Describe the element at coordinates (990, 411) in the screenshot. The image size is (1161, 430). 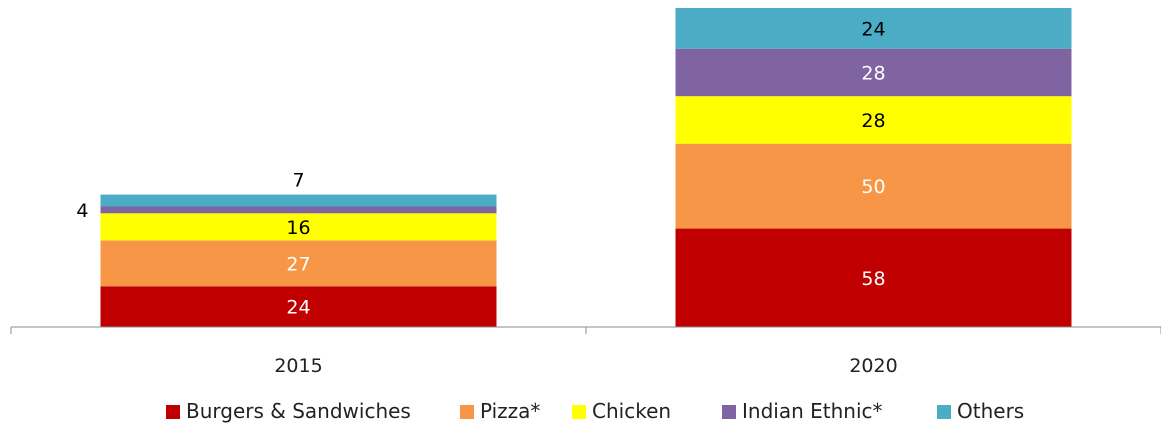
I see `legend-label-4: Others` at that location.